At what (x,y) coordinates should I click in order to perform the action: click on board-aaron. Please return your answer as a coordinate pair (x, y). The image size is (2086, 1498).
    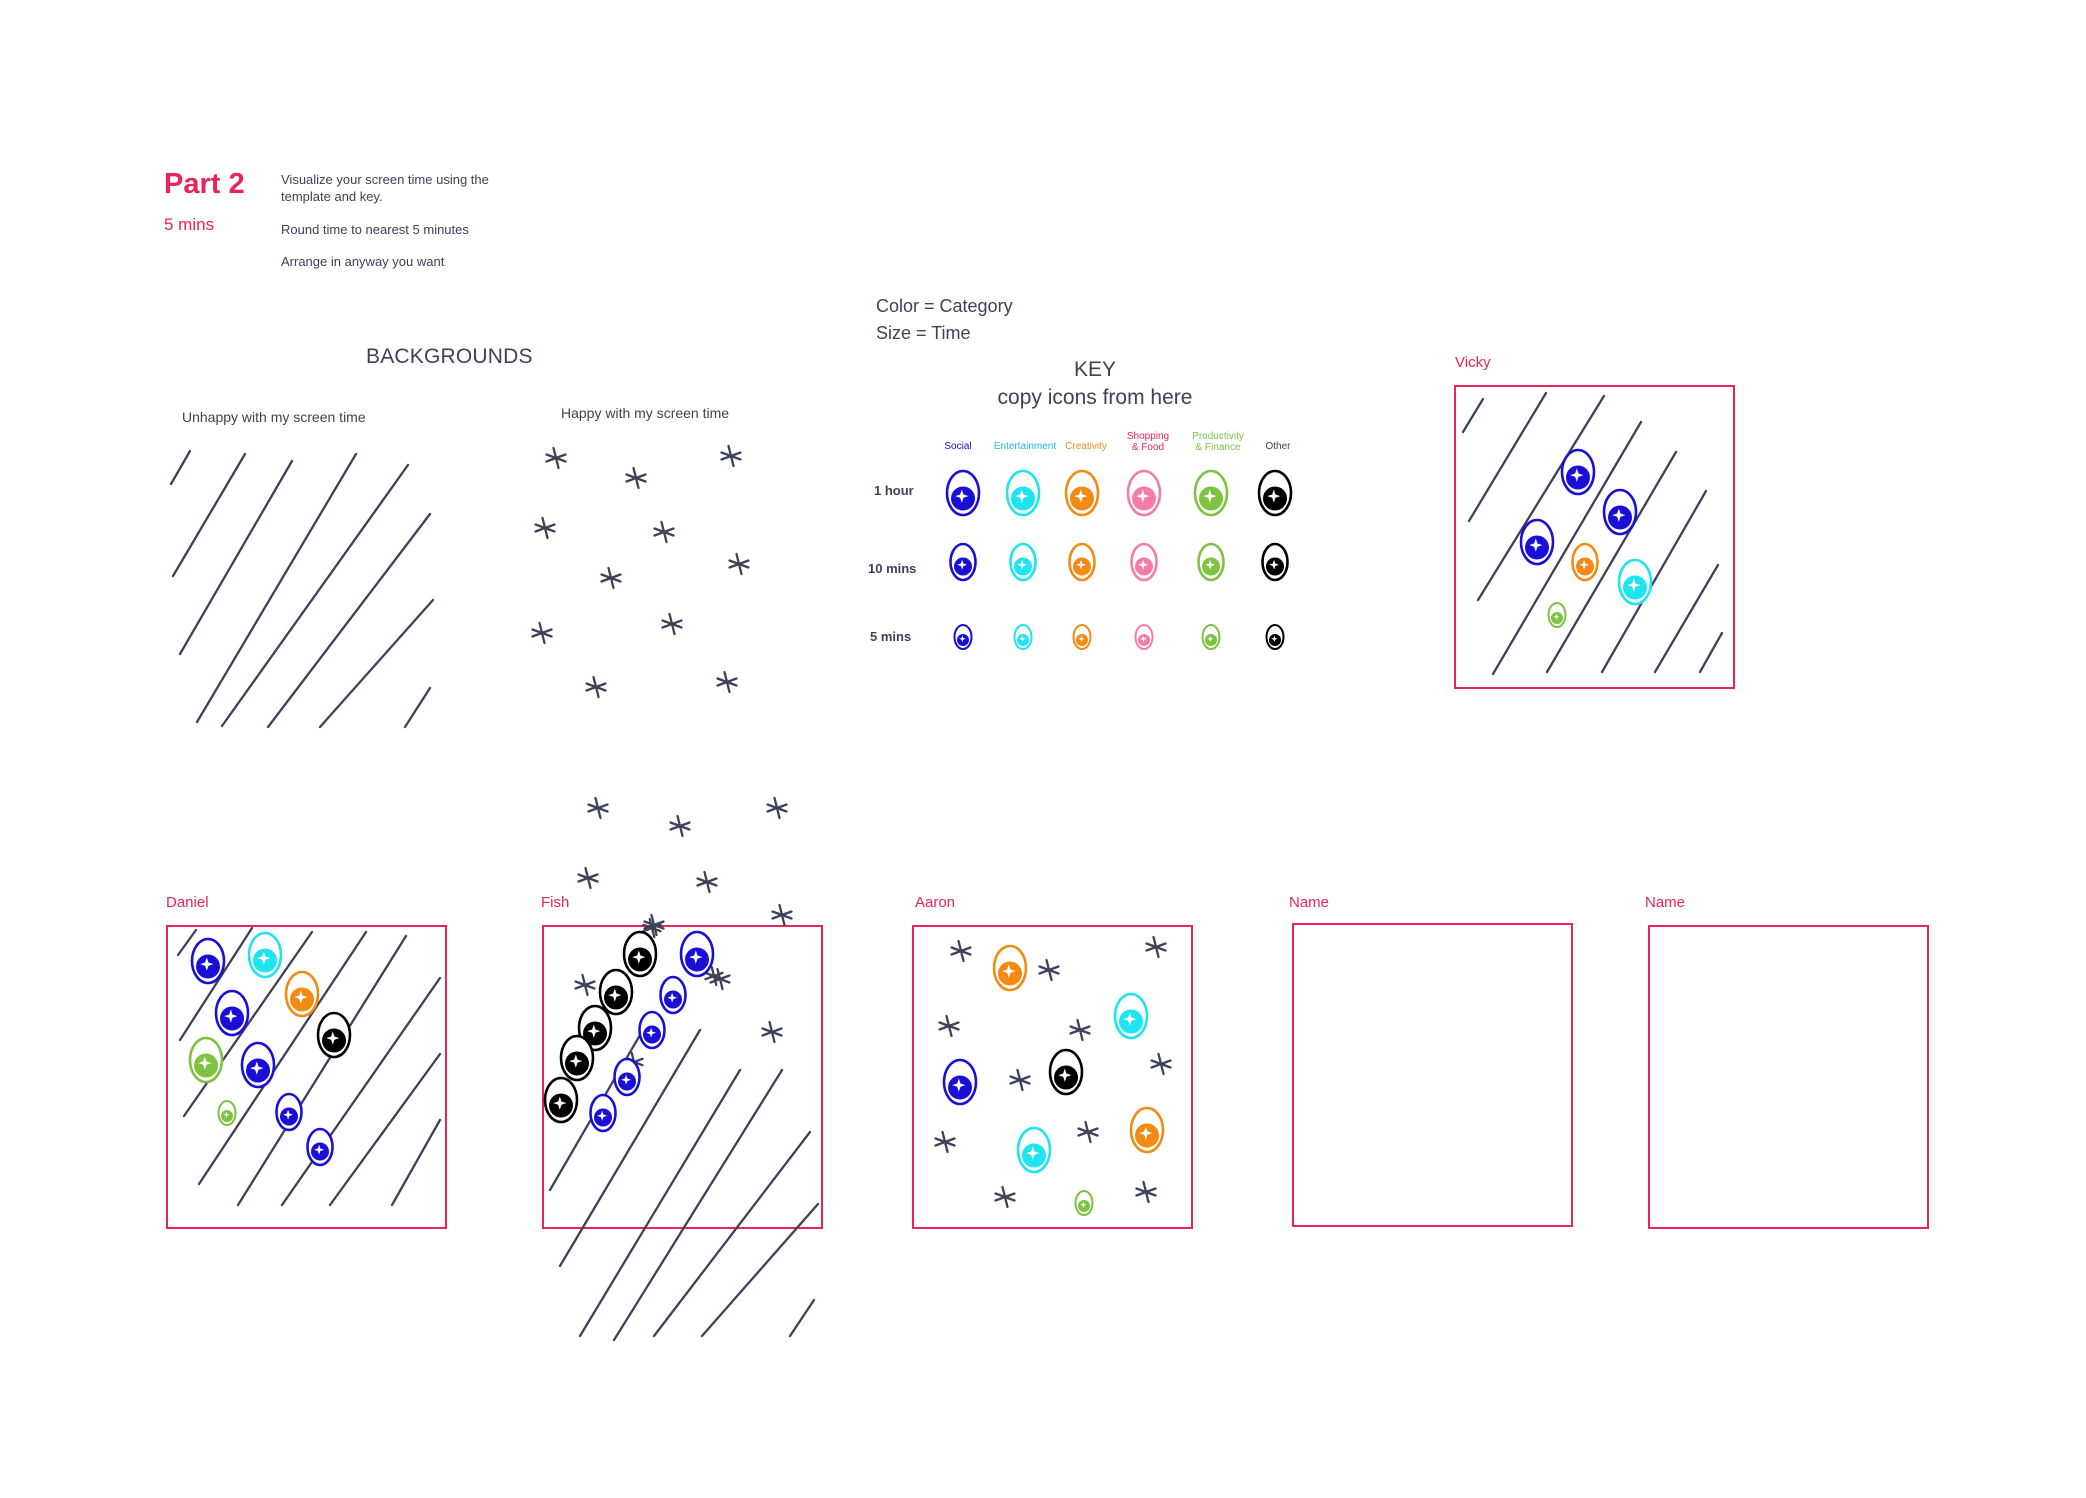
    Looking at the image, I should click on (1052, 1077).